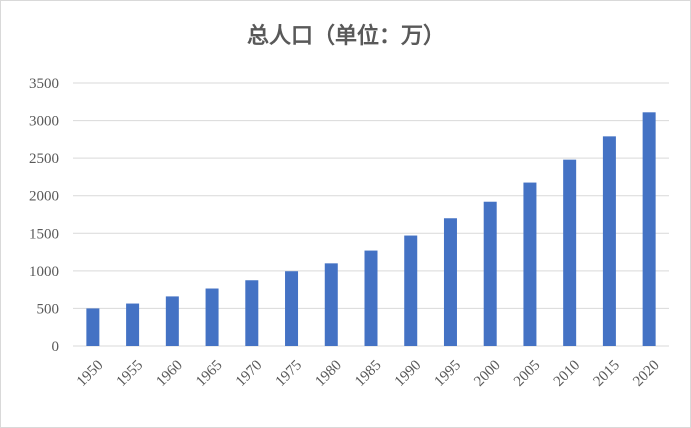 The height and width of the screenshot is (428, 691). What do you see at coordinates (646, 373) in the screenshot?
I see `x-tick-label: 2020` at bounding box center [646, 373].